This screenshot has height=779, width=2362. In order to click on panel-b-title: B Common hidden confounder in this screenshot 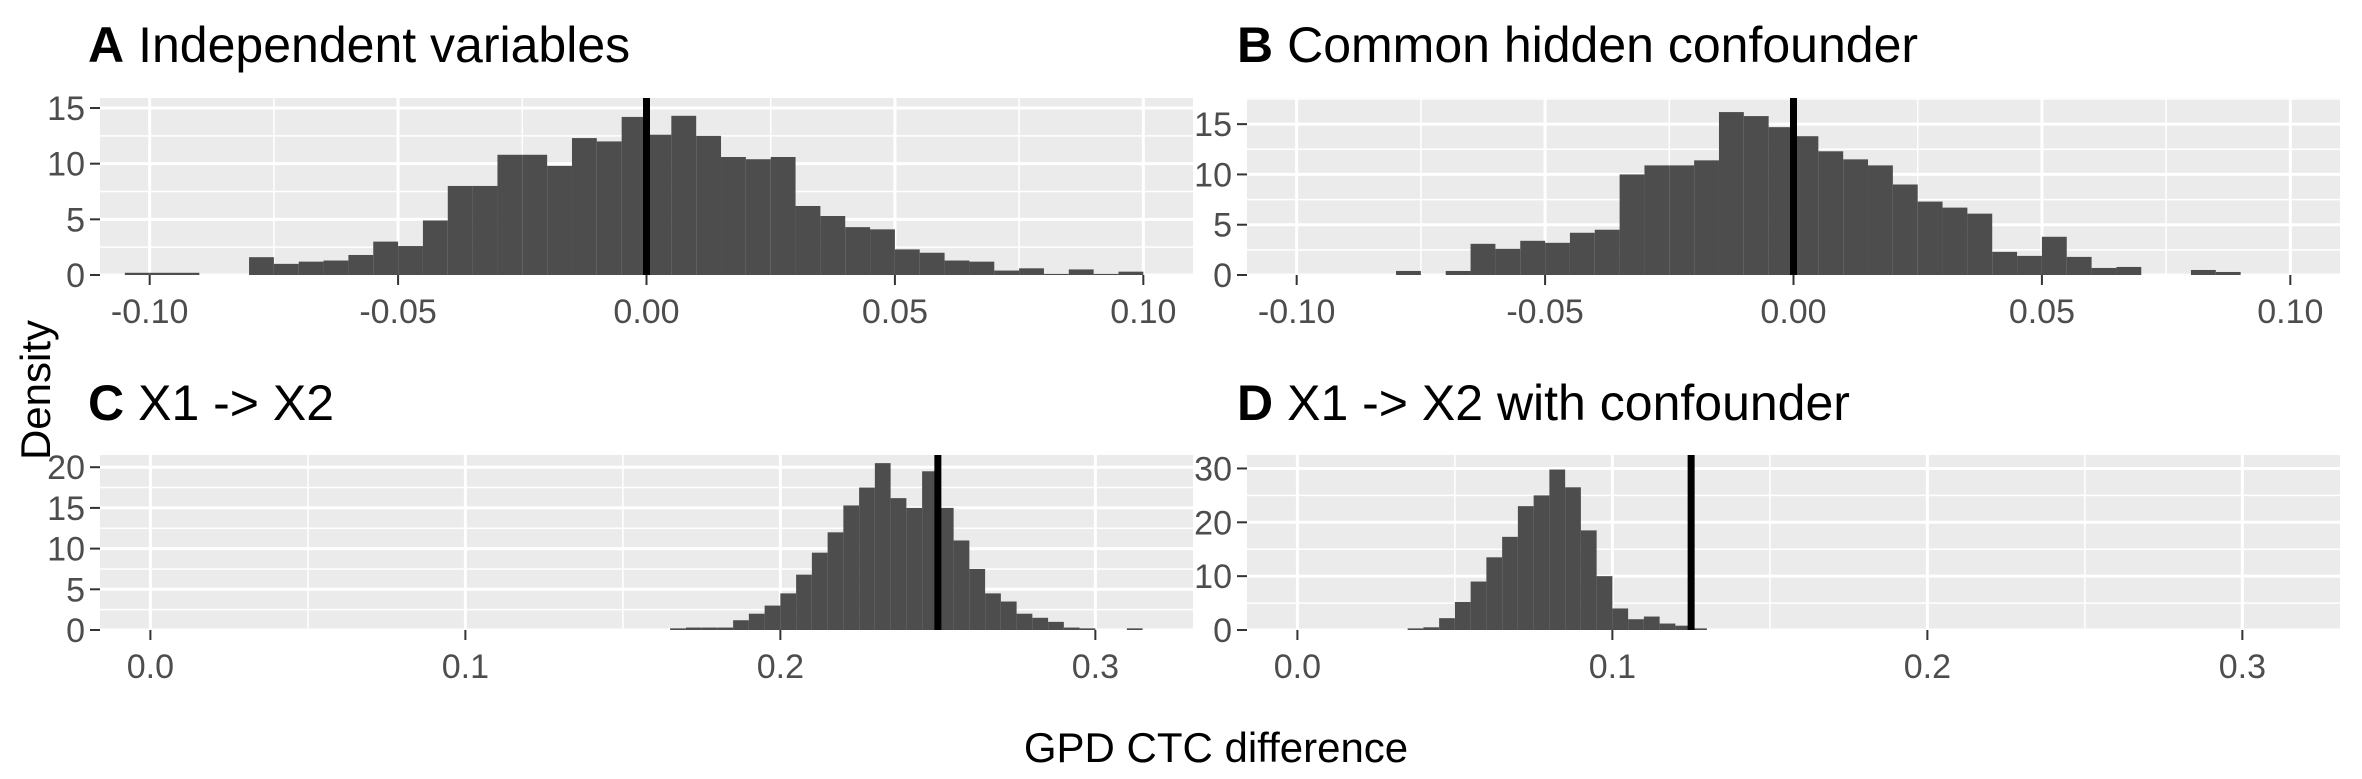, I will do `click(1577, 45)`.